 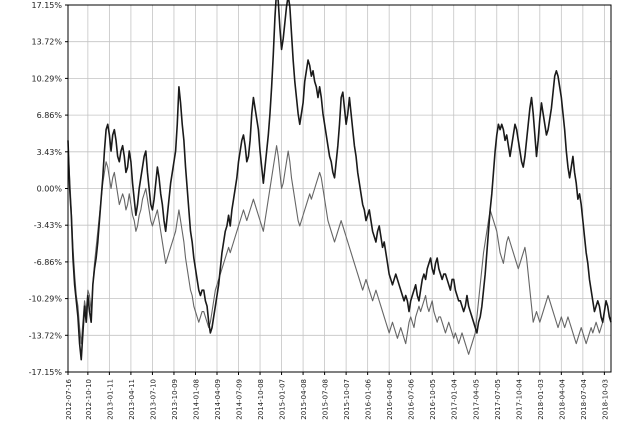 I want to click on x-tick-label: 2014-07-09, so click(x=240, y=399).